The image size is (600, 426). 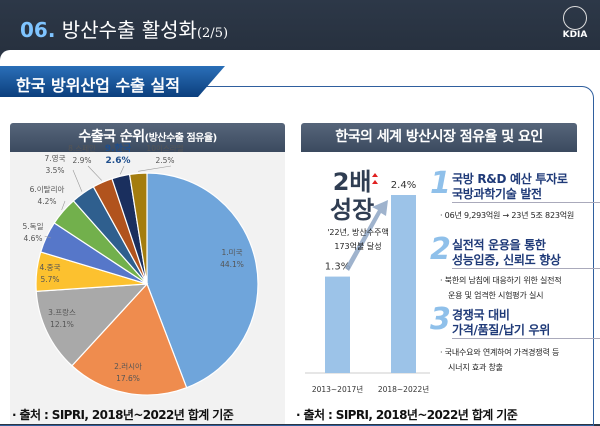 What do you see at coordinates (112, 81) in the screenshot?
I see `section-tab: 한국 방위산업 수출 실적` at bounding box center [112, 81].